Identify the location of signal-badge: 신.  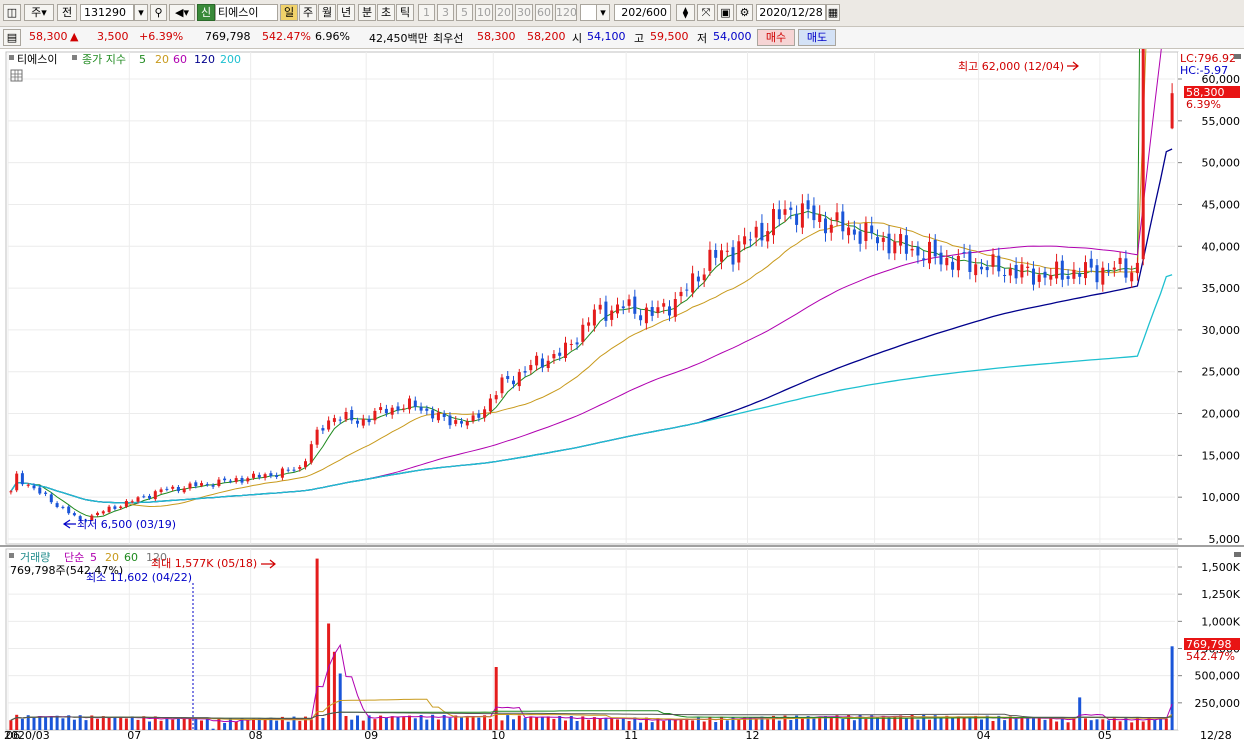
(206, 12).